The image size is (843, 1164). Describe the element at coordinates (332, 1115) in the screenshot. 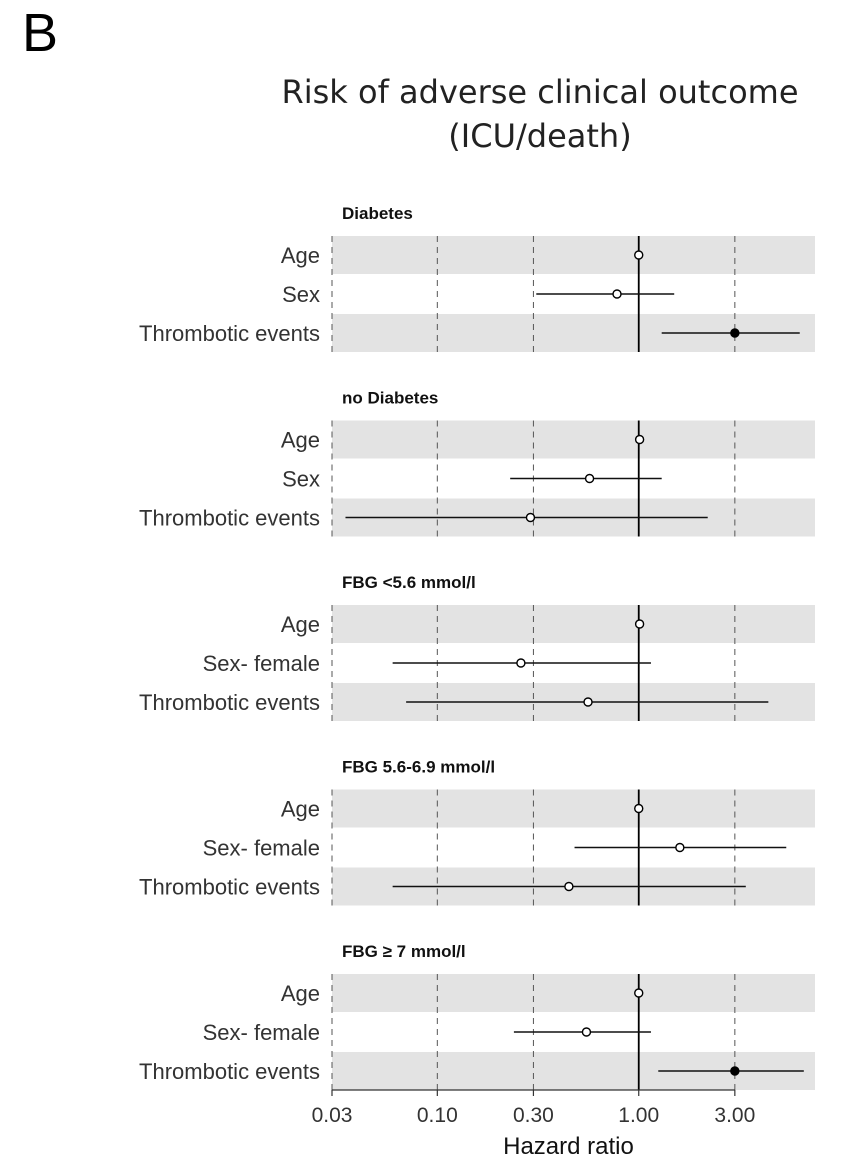

I see `x-tick-label: 0.03` at that location.